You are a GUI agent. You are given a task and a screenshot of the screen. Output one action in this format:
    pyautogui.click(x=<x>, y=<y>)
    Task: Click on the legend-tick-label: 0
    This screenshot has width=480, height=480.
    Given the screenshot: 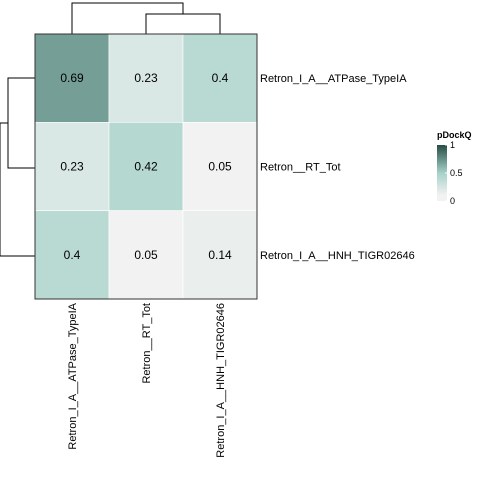 What is the action you would take?
    pyautogui.click(x=452, y=201)
    